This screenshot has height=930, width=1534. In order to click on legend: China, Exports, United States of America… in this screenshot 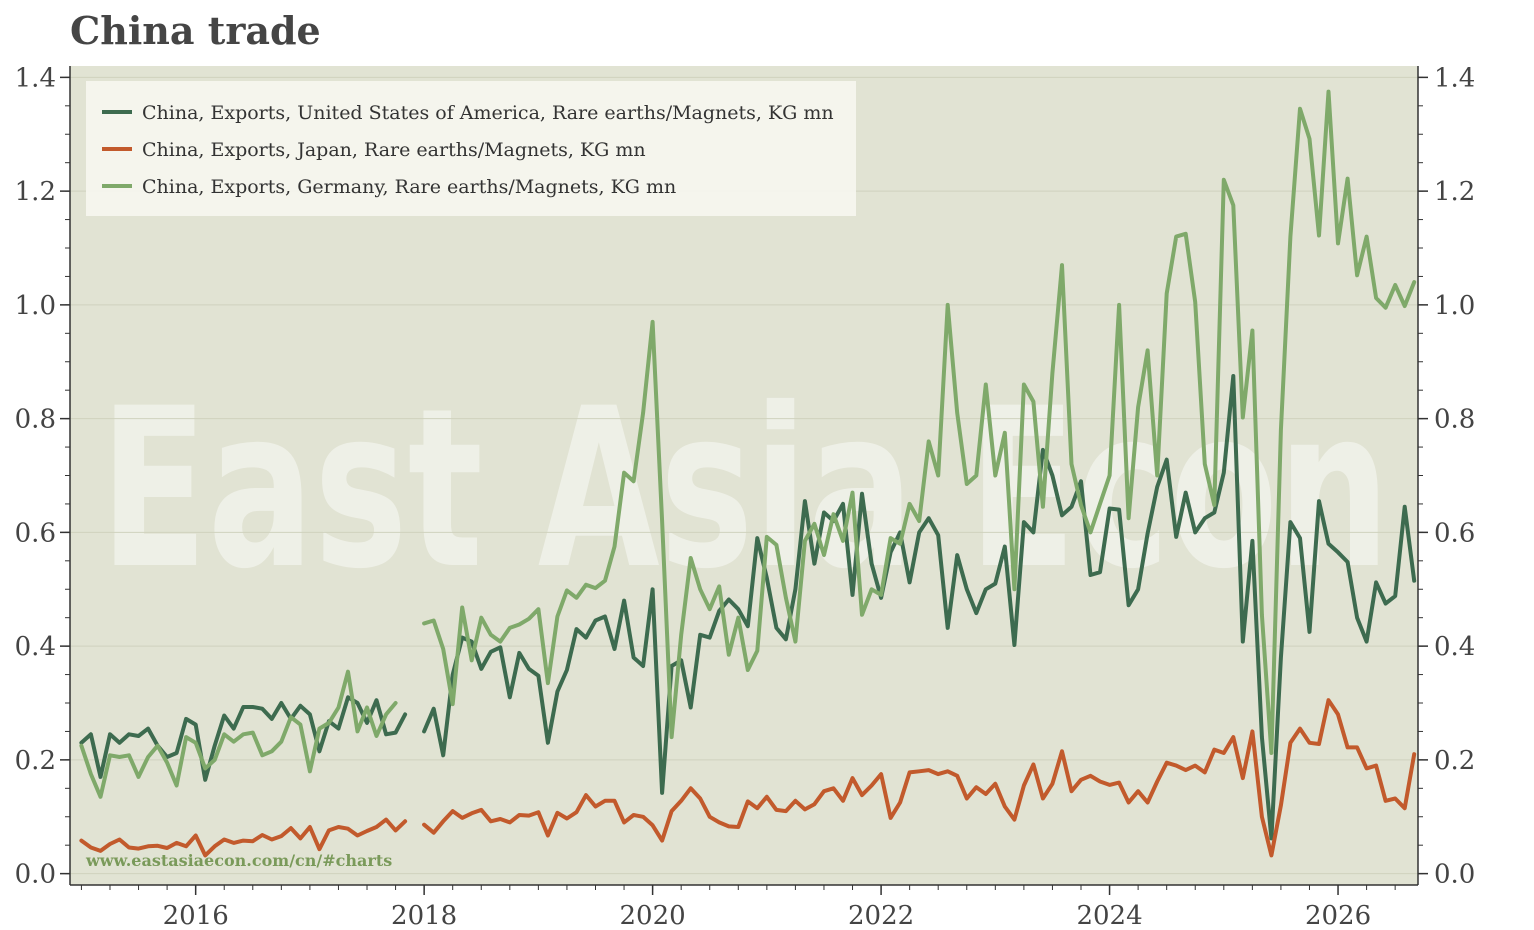, I will do `click(471, 148)`.